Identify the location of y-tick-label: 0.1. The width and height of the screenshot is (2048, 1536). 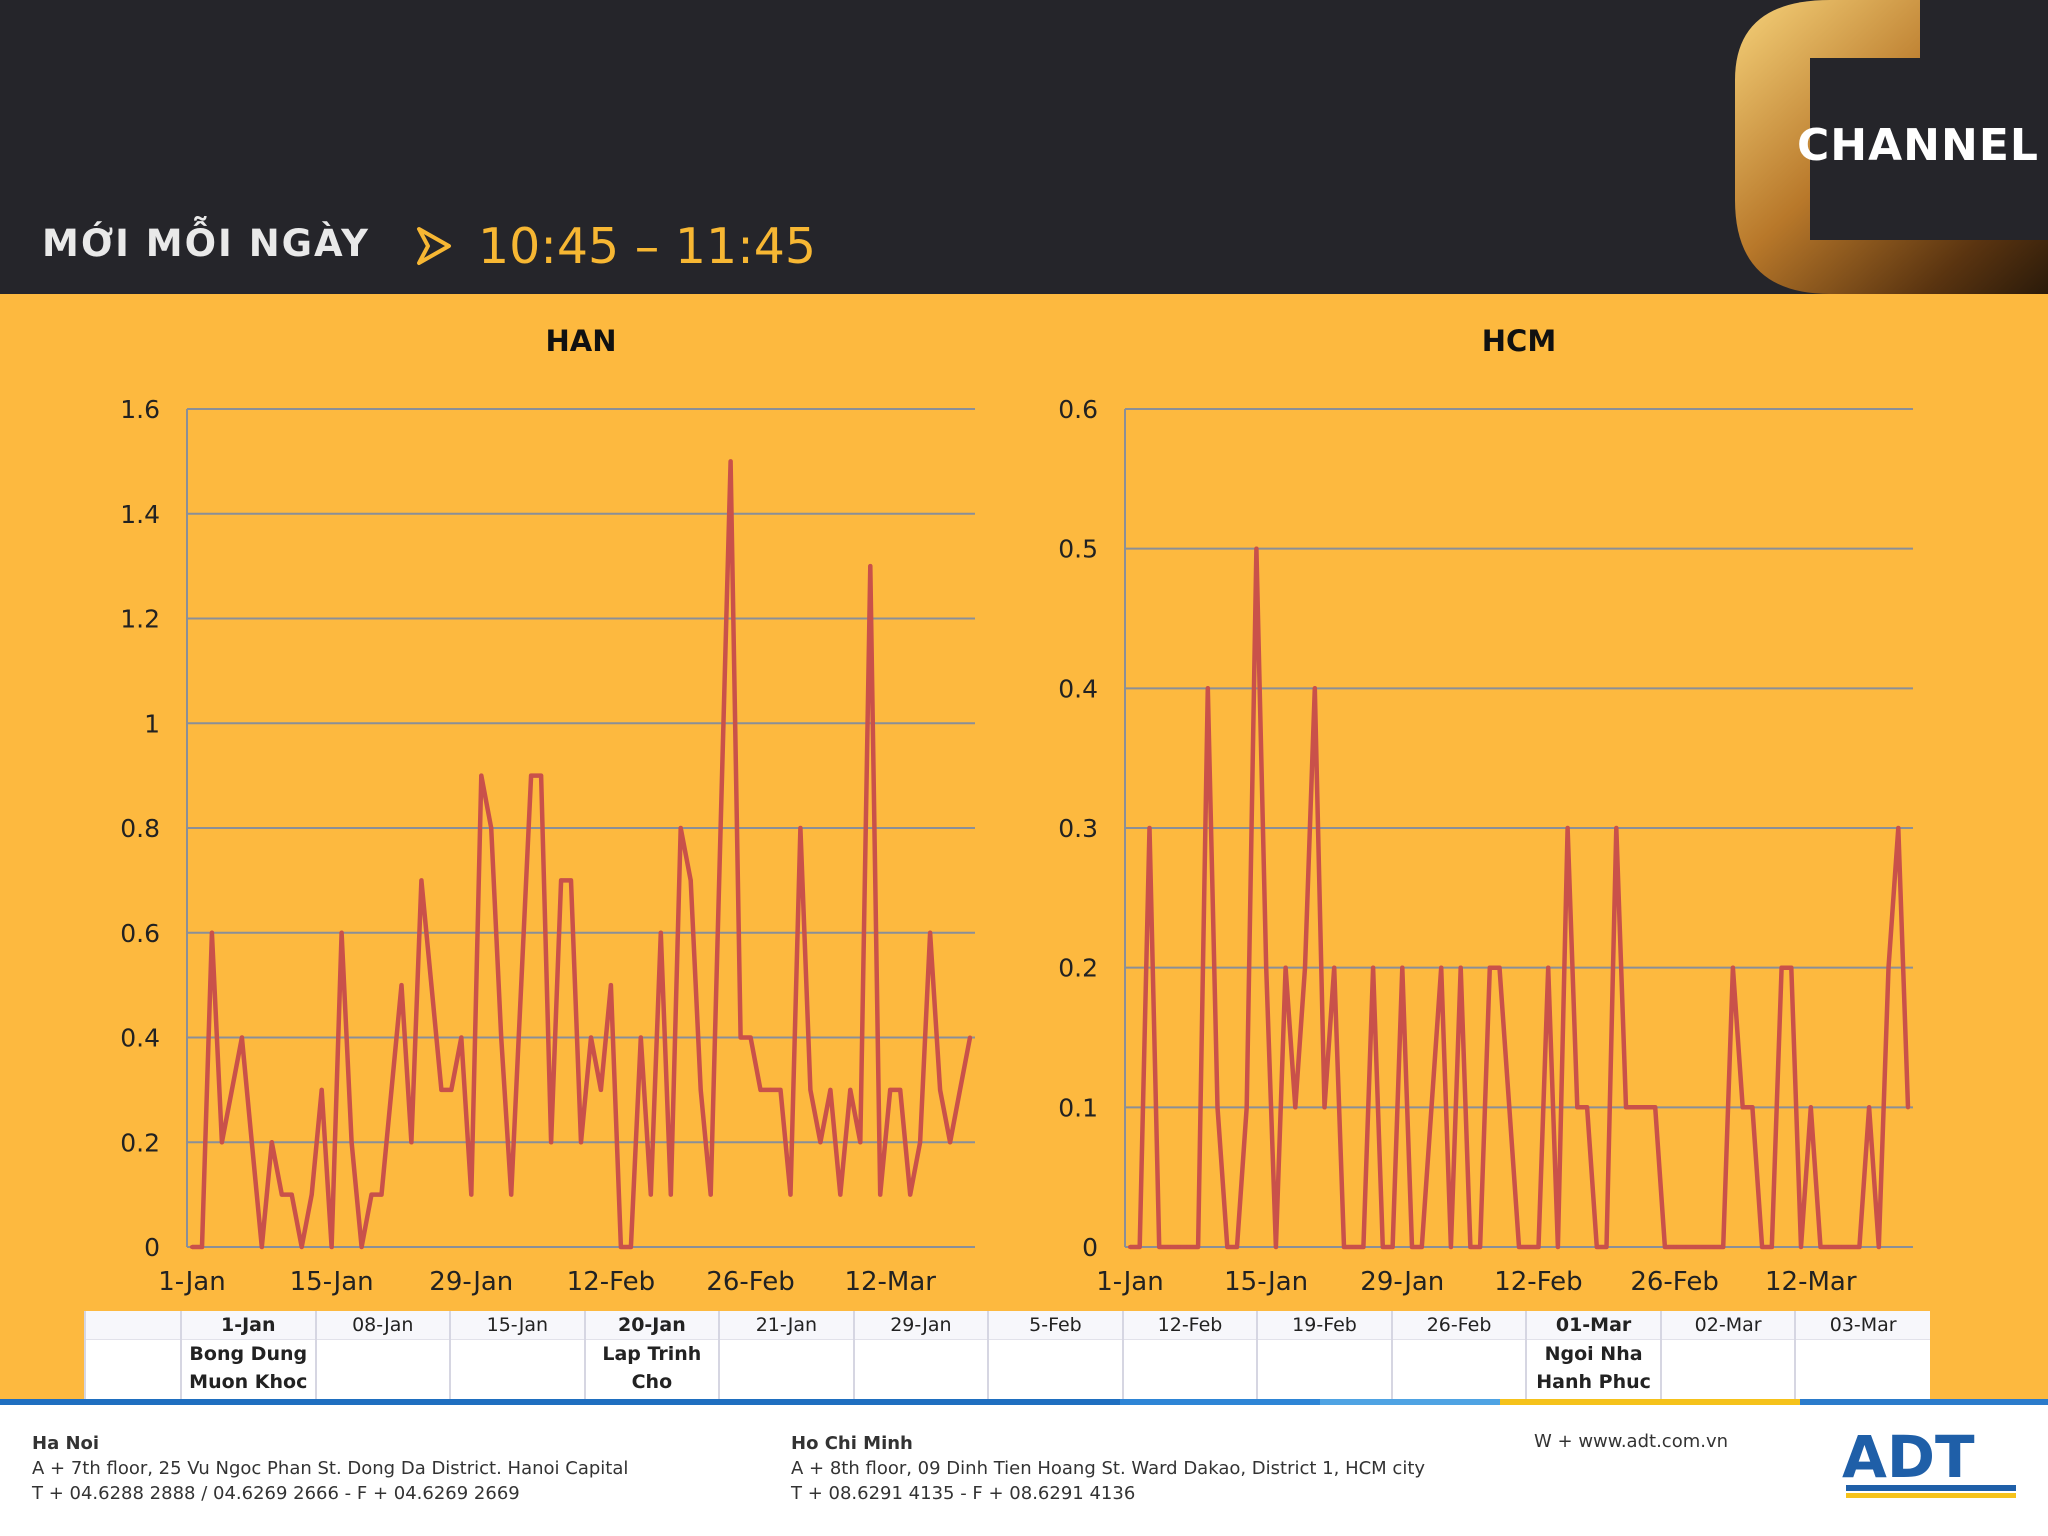
(1078, 1107).